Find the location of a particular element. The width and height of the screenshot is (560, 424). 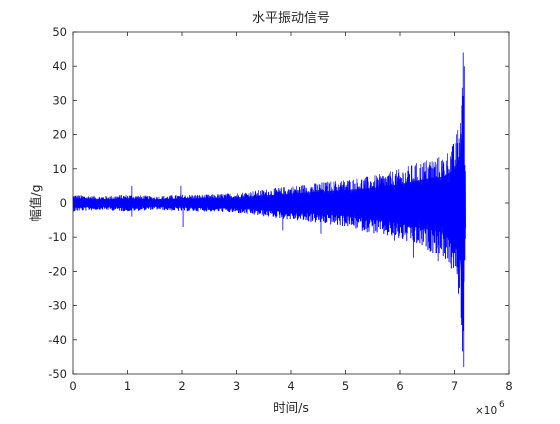

x-tick-label: 5 is located at coordinates (345, 386).